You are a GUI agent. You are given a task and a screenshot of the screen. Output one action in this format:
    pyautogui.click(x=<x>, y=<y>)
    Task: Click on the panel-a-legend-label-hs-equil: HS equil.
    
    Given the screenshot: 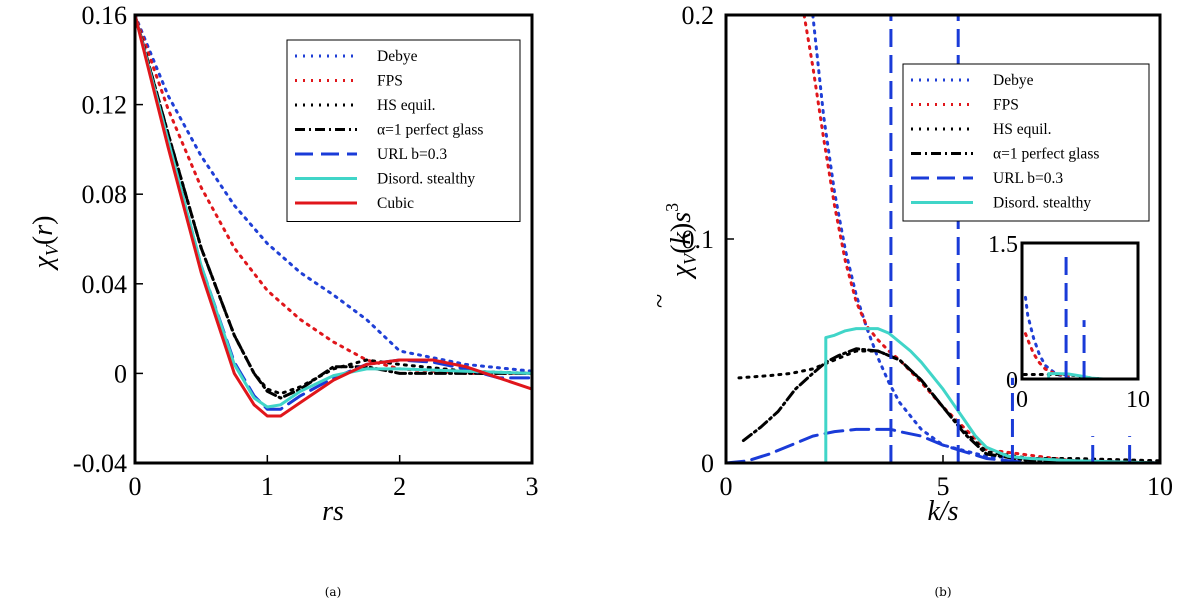 What is the action you would take?
    pyautogui.click(x=406, y=105)
    